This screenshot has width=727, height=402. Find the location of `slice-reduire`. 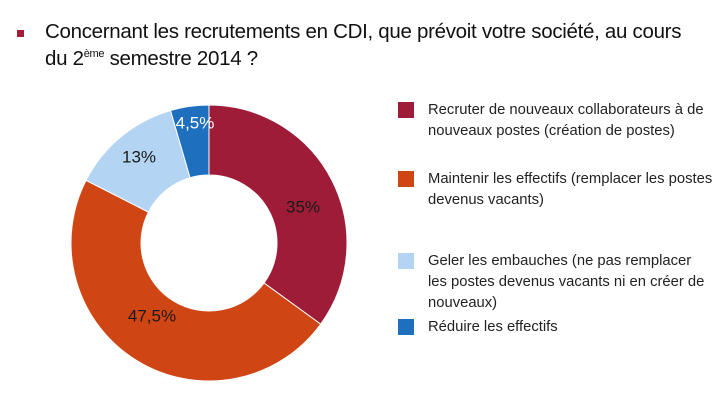

slice-reduire is located at coordinates (189, 141).